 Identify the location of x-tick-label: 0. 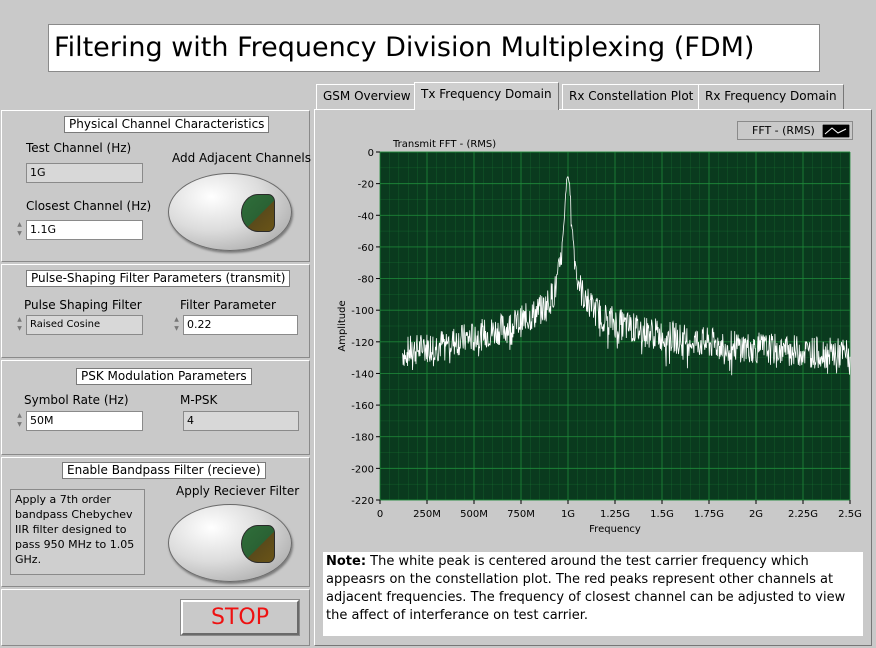
(380, 514).